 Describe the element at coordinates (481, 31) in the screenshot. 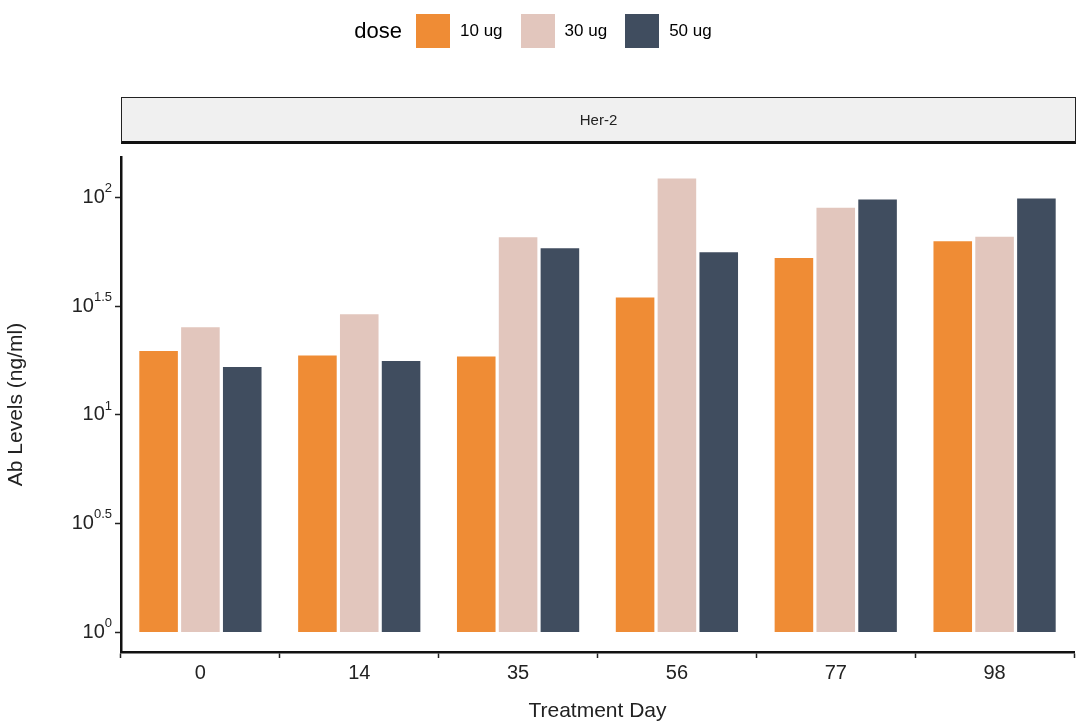

I see `legend-label: 10 ug` at that location.